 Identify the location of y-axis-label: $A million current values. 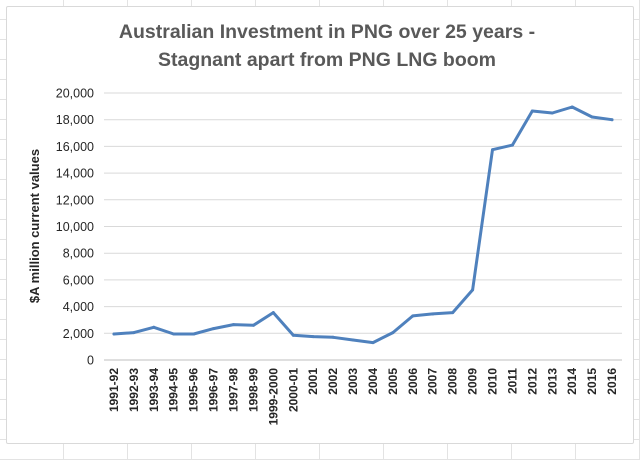
(34, 226).